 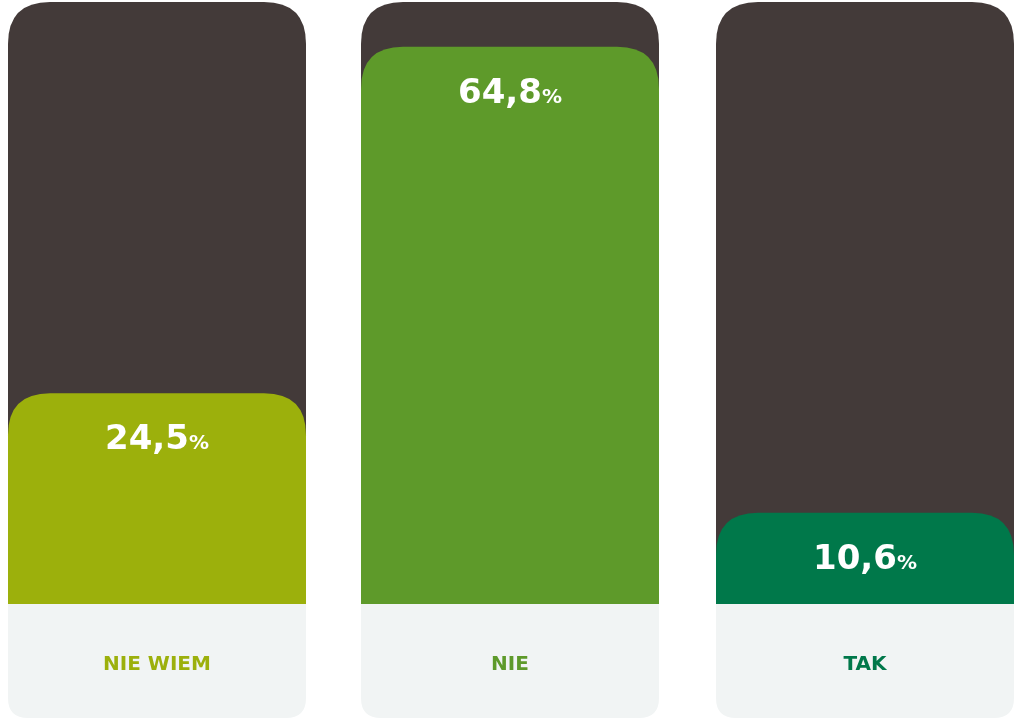 I want to click on data-label: 24,5%, so click(x=157, y=437).